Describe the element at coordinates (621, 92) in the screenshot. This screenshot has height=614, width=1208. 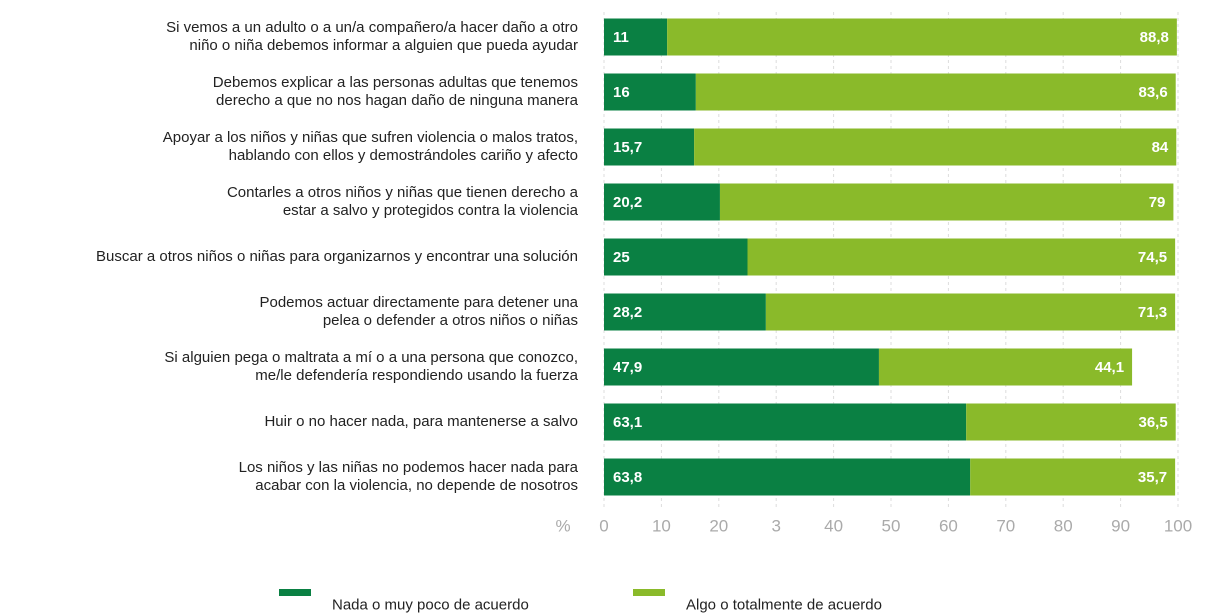
I see `value-label: 16` at that location.